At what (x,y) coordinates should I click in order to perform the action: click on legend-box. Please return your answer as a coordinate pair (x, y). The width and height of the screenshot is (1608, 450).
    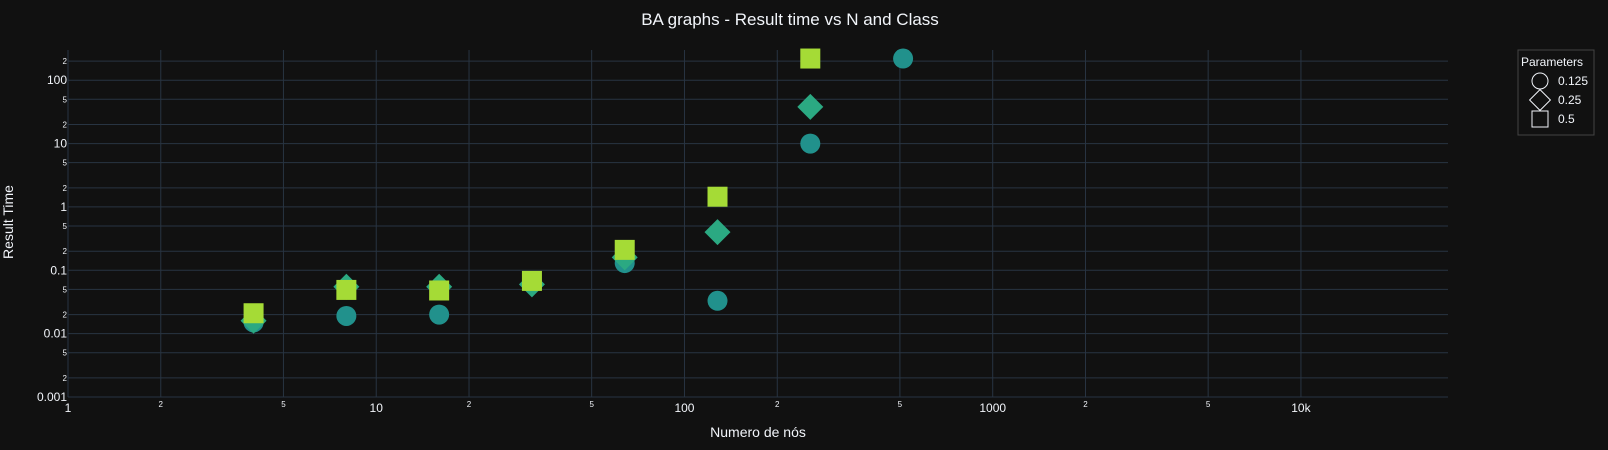
    Looking at the image, I should click on (1556, 92).